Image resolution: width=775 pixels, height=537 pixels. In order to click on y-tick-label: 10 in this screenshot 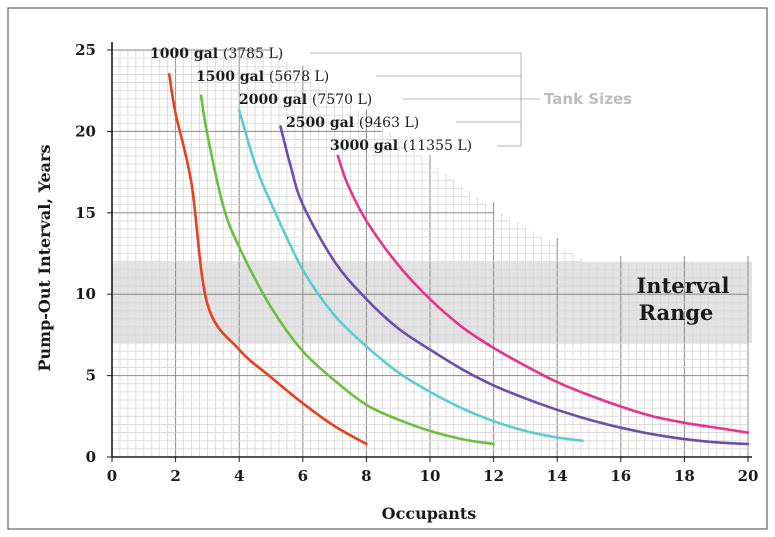, I will do `click(85, 294)`.